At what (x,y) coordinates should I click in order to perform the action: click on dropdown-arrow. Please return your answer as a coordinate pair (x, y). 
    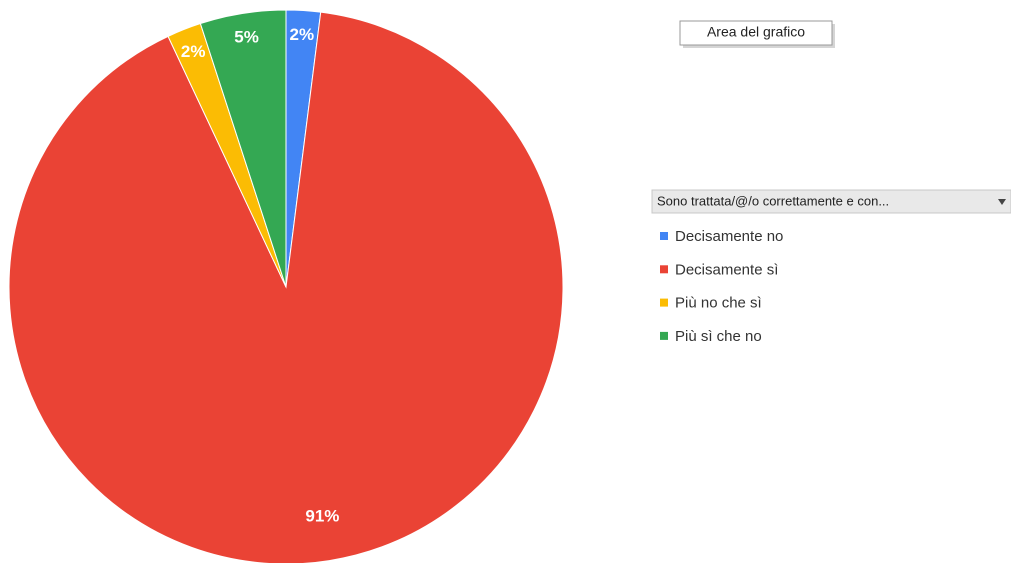
    Looking at the image, I should click on (1002, 202).